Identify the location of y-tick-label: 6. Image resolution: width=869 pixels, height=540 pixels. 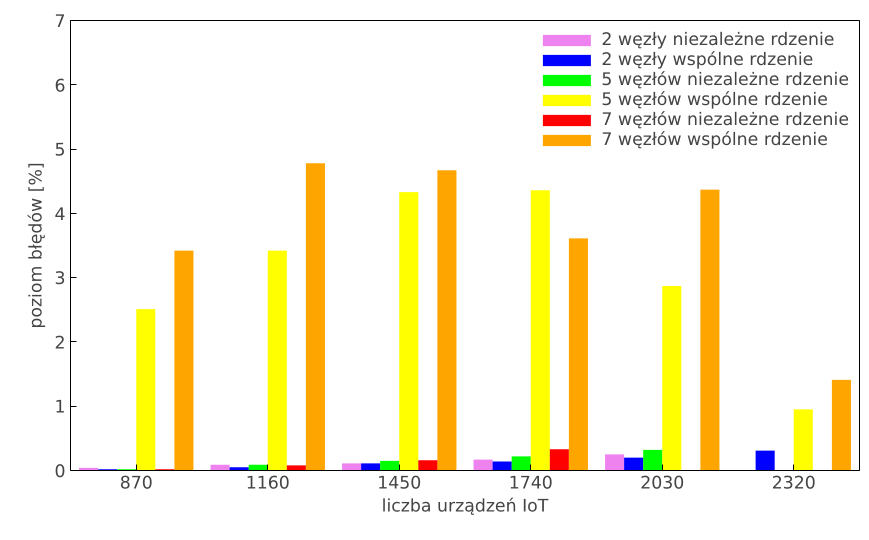
(60, 86).